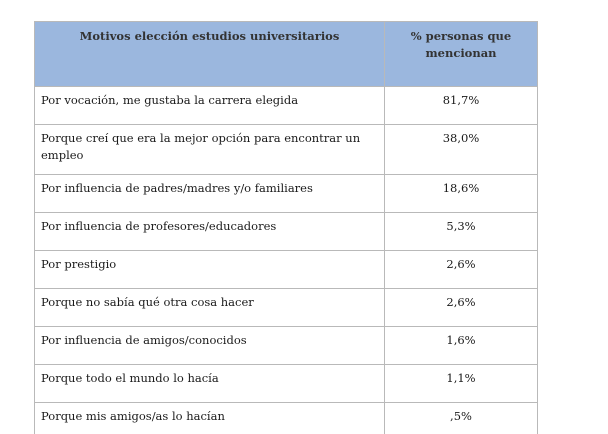  I want to click on motivo-cell: Porque mis amigos/as lo hacían, so click(209, 418).